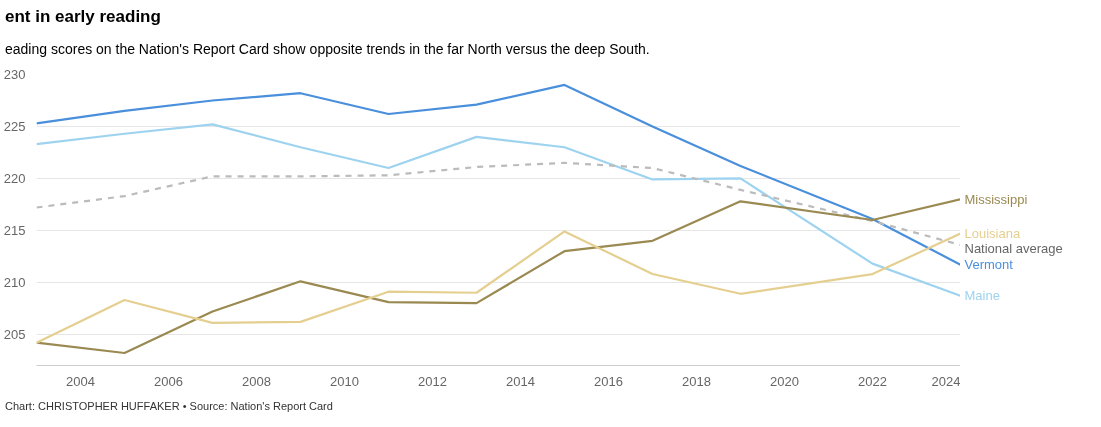  Describe the element at coordinates (14, 179) in the screenshot. I see `y-tick-label: 220` at that location.